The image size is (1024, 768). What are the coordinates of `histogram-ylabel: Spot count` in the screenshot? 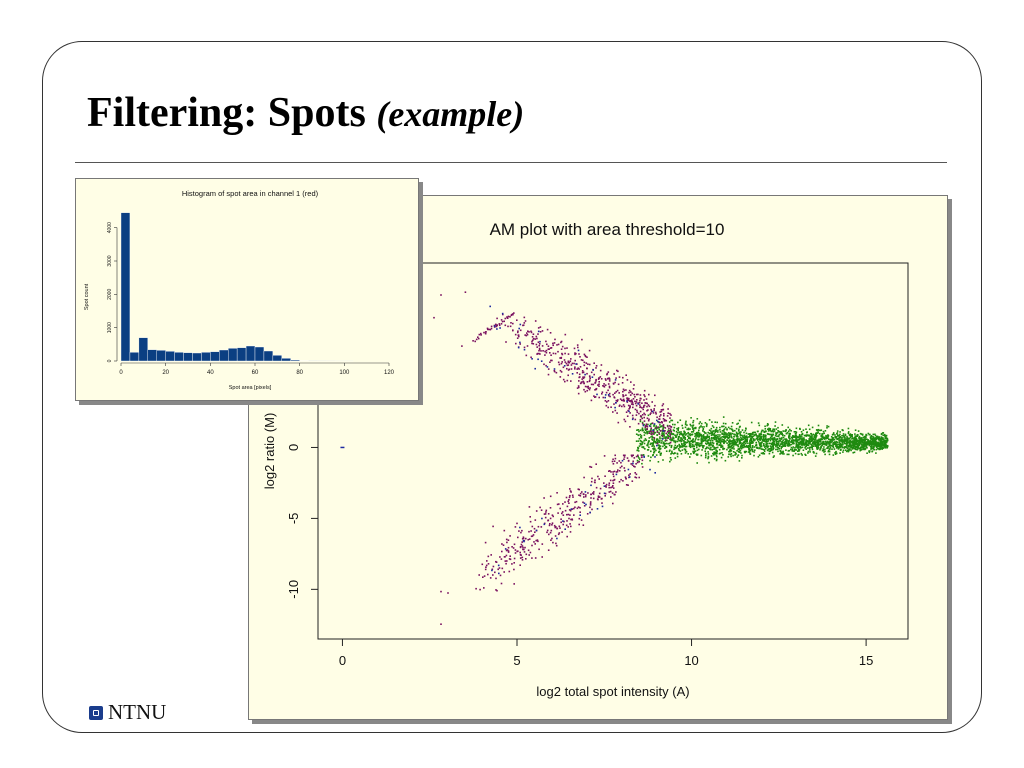 It's located at (87, 296).